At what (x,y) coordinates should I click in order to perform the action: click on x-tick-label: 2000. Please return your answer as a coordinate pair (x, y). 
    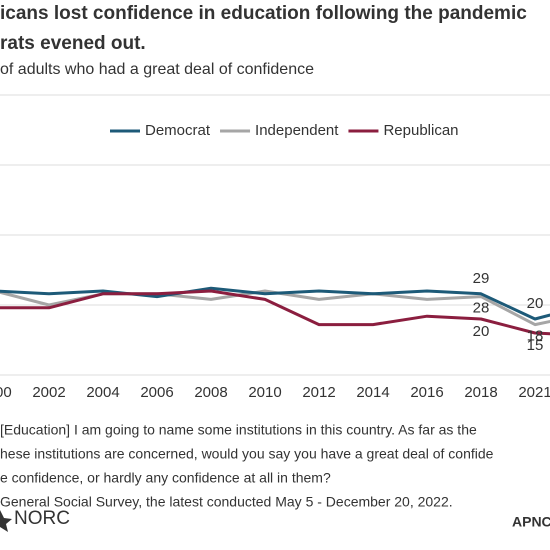
    Looking at the image, I should click on (6, 392).